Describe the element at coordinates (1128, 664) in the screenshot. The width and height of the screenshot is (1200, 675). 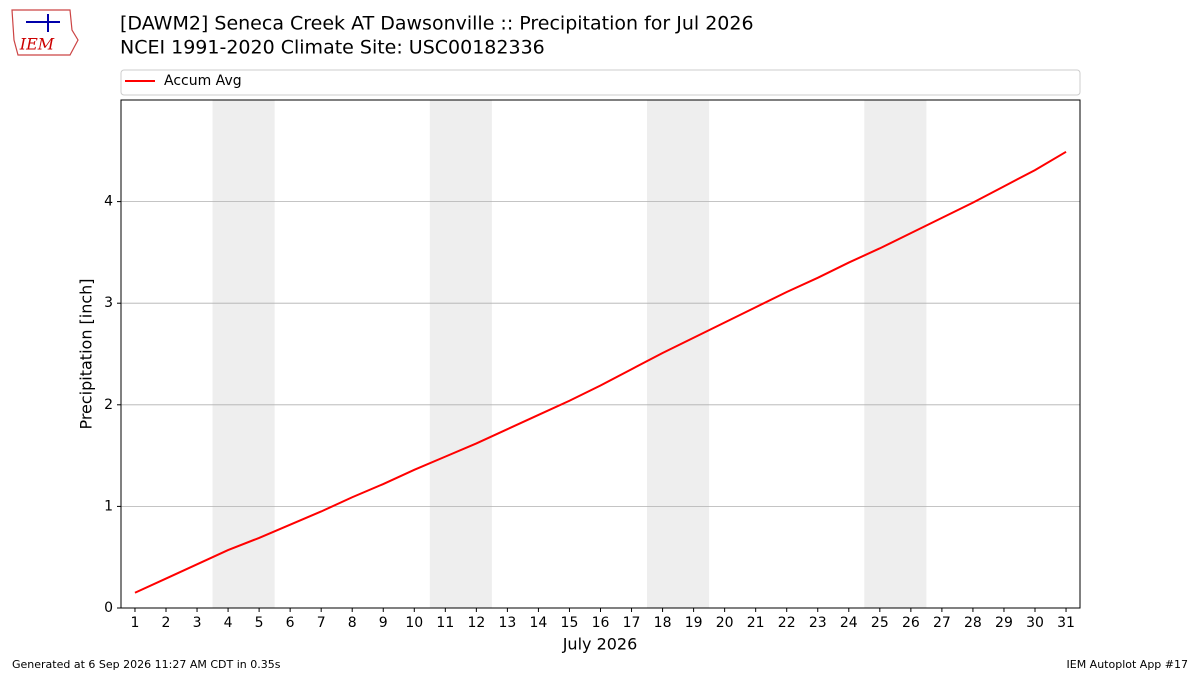
I see `footer-right: IEM Autoplot App #17` at that location.